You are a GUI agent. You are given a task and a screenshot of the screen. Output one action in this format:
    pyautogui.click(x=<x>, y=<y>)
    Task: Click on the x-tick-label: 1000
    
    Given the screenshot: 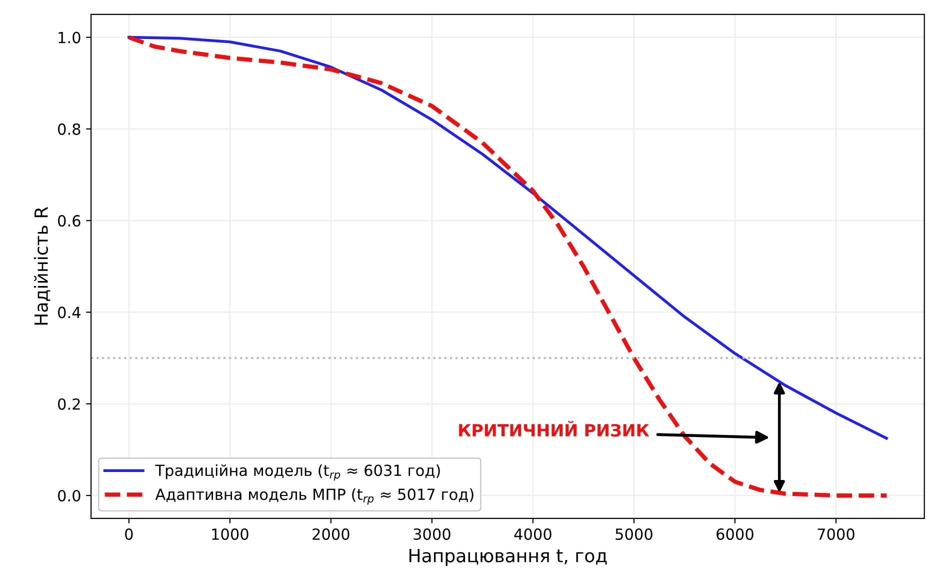 What is the action you would take?
    pyautogui.click(x=230, y=534)
    